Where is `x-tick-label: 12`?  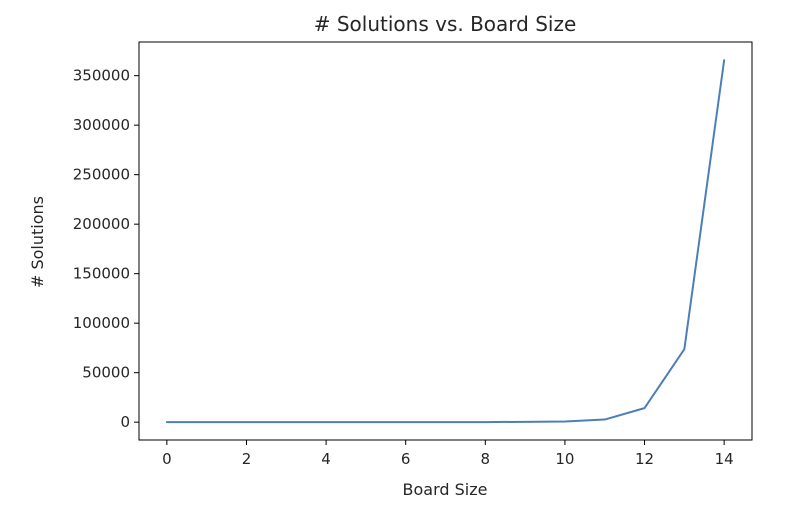 x-tick-label: 12 is located at coordinates (644, 459).